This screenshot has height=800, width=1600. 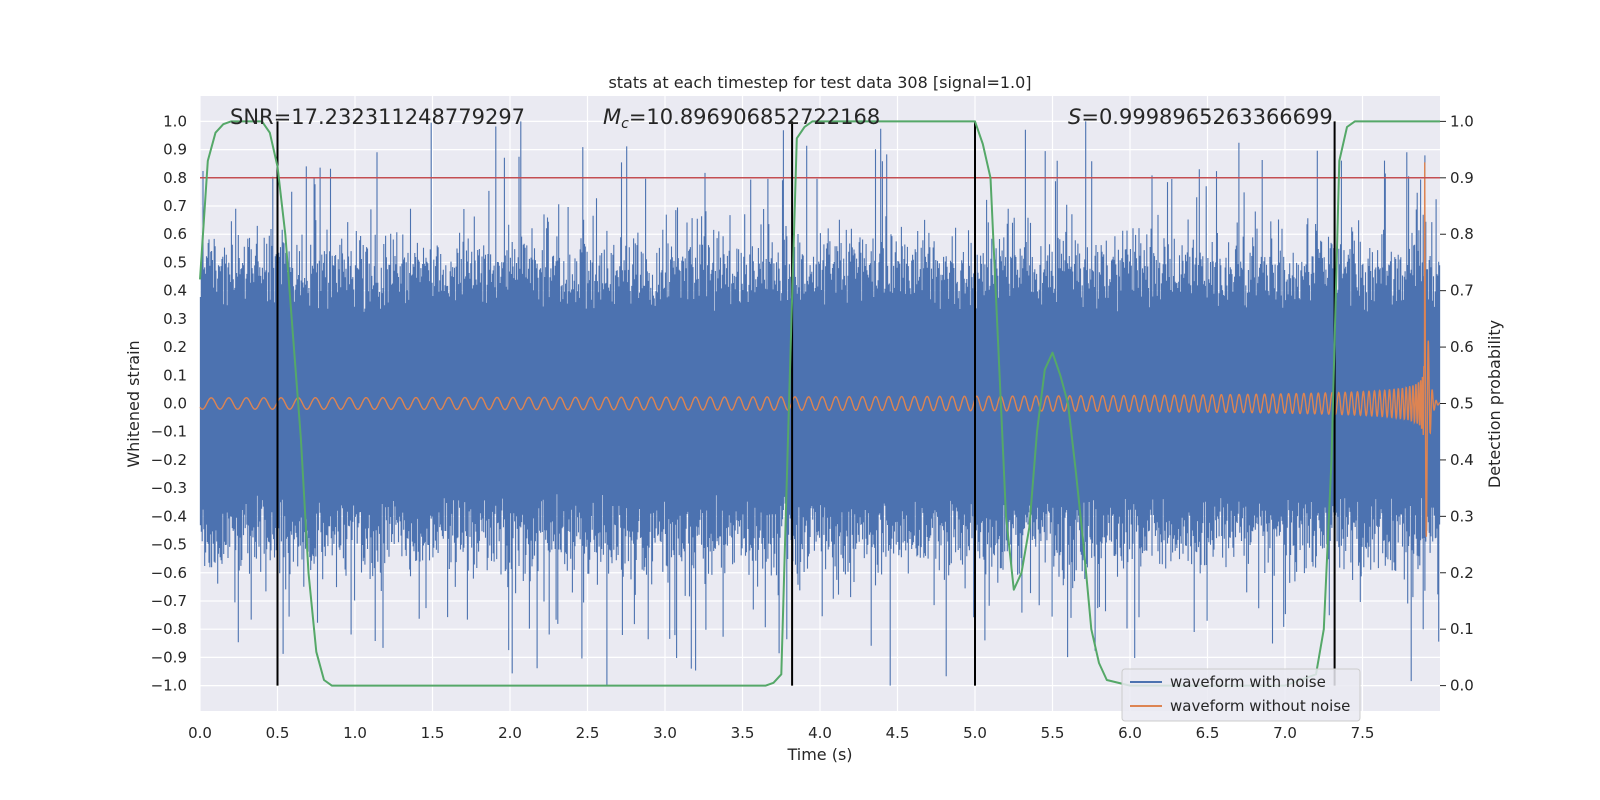 I want to click on x-tick-label: 0.0, so click(x=200, y=733).